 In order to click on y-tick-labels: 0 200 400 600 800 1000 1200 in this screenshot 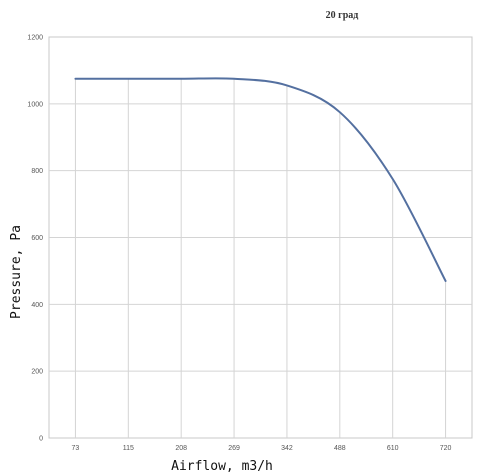, I will do `click(35, 239)`.